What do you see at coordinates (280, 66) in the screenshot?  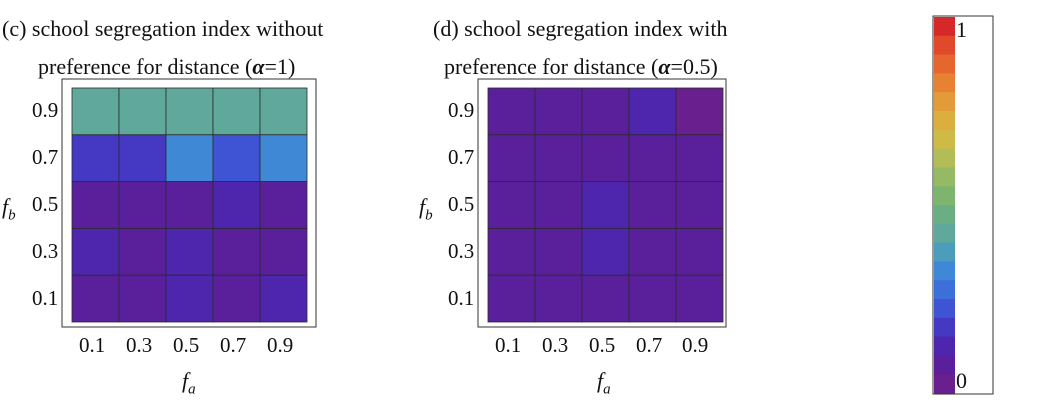 I see `panel-c-alpha-value: =1)` at bounding box center [280, 66].